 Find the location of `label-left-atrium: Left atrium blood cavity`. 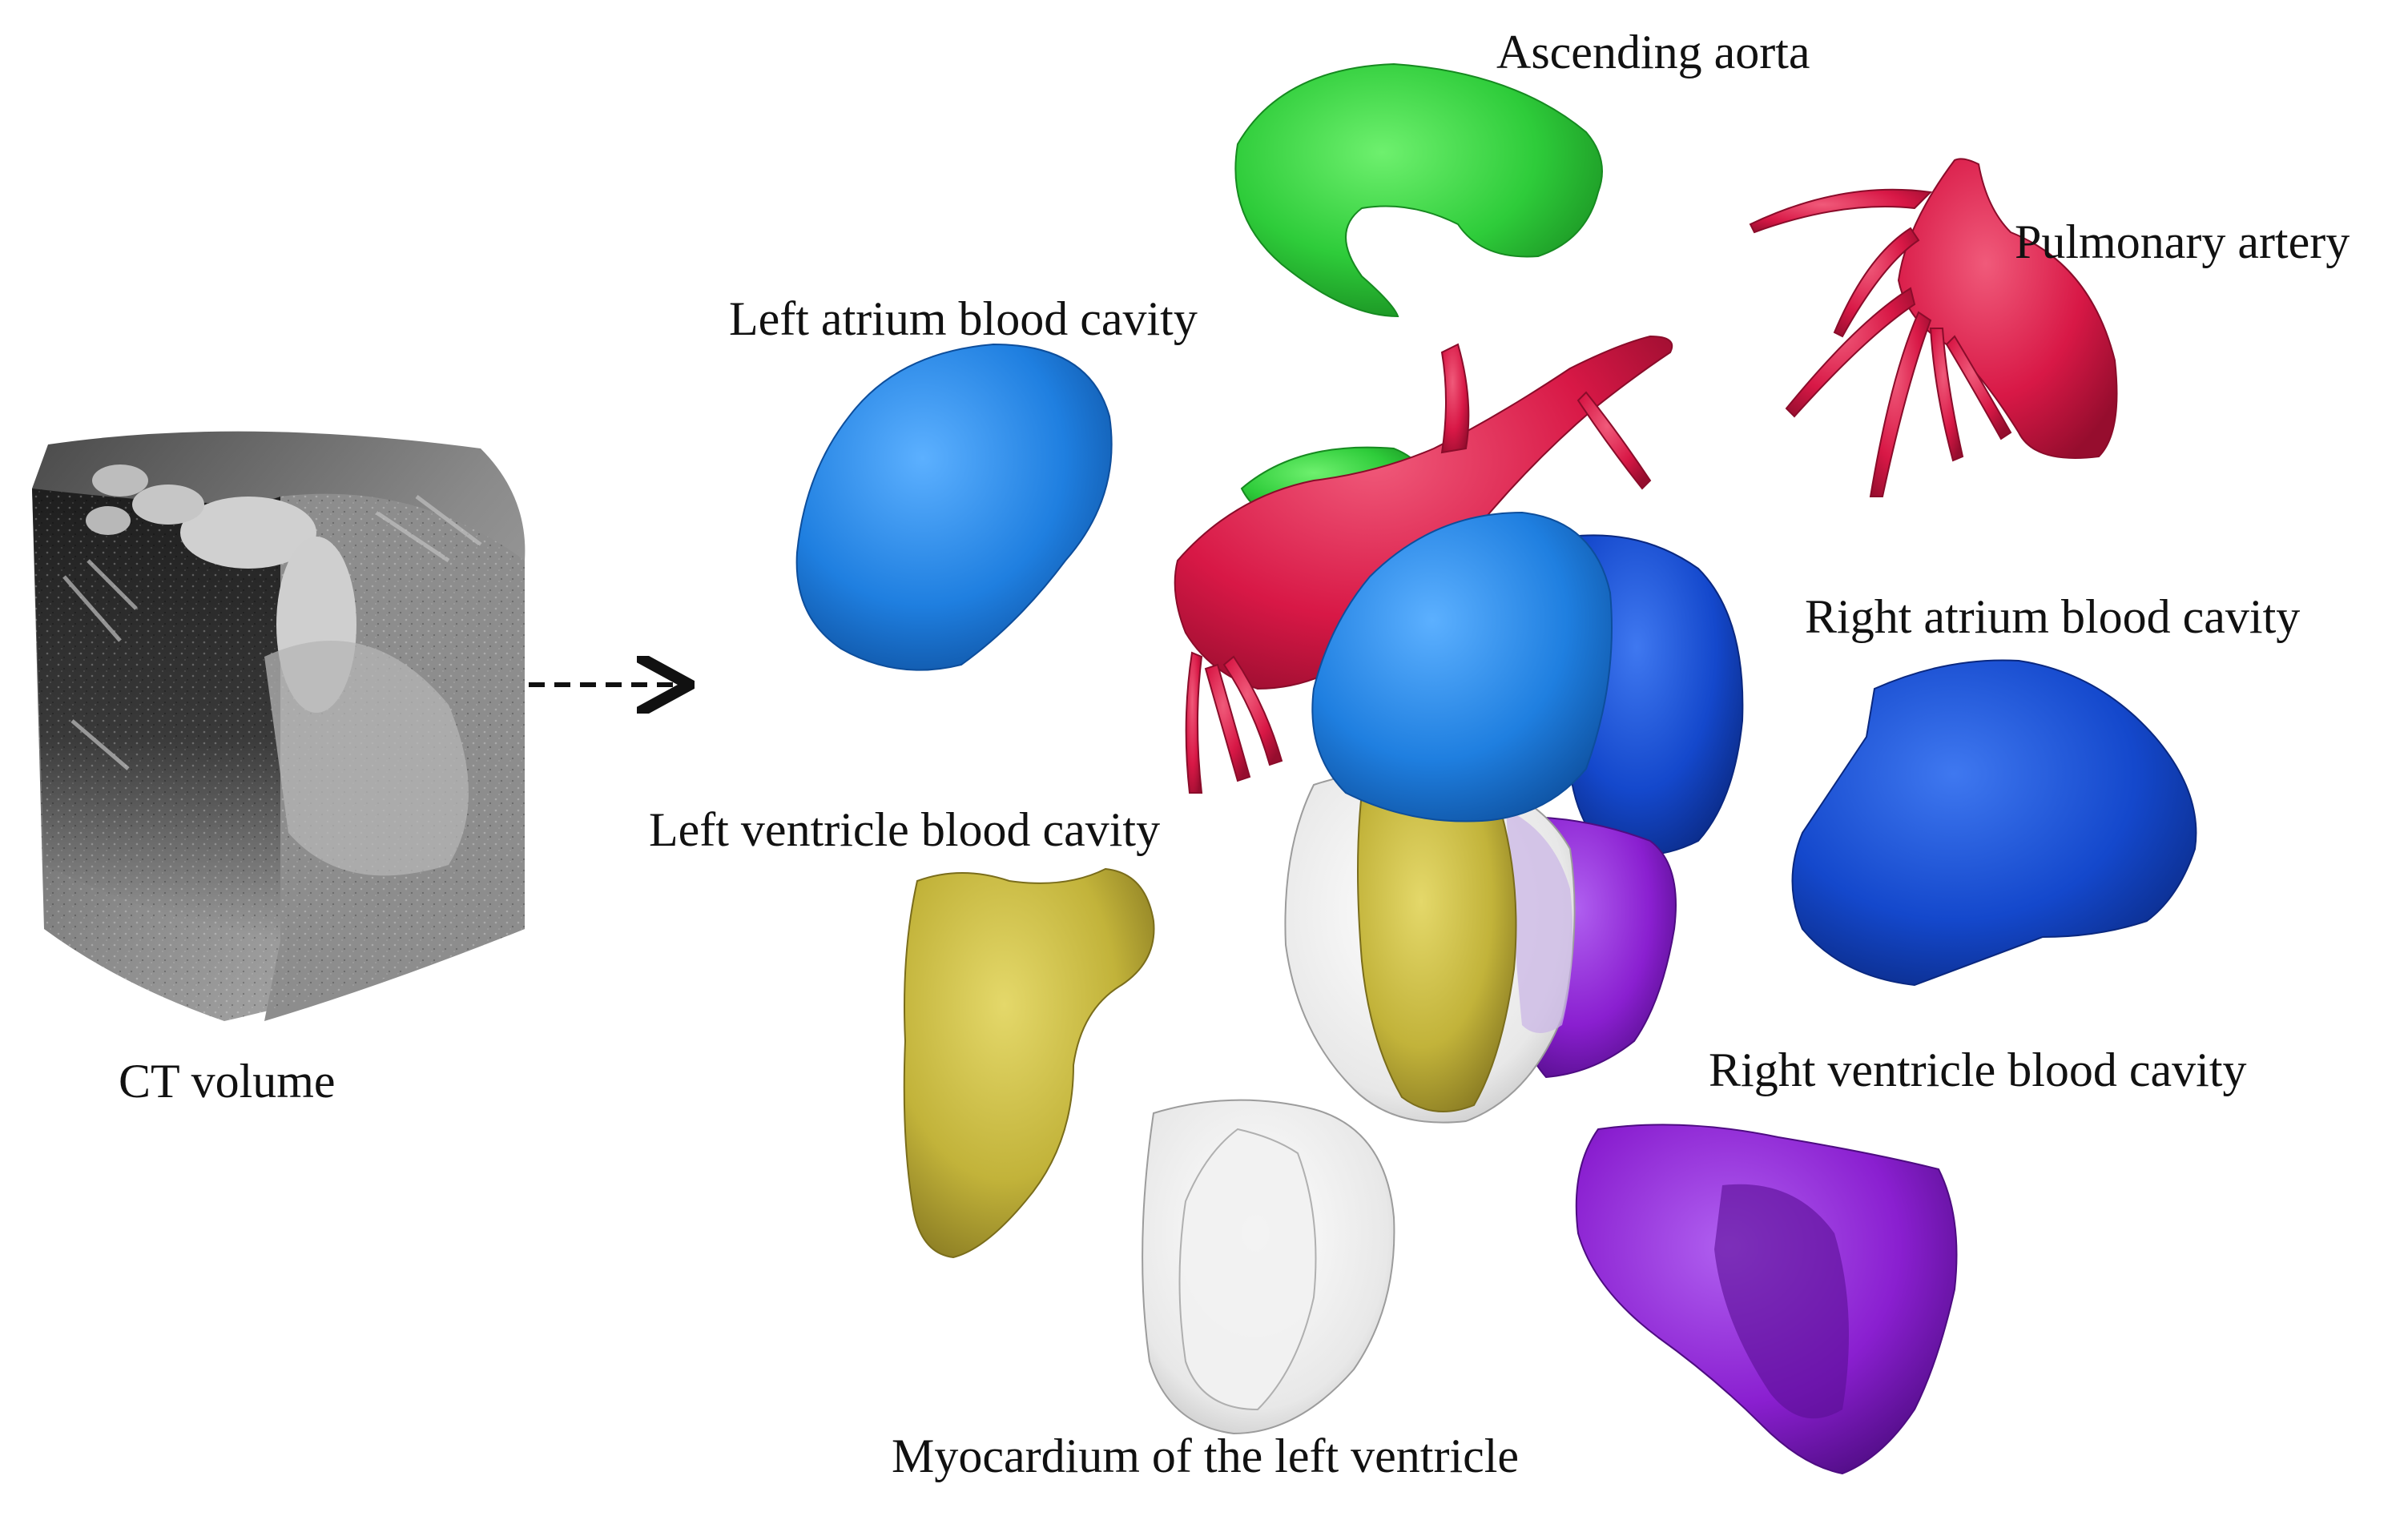

label-left-atrium: Left atrium blood cavity is located at coordinates (963, 318).